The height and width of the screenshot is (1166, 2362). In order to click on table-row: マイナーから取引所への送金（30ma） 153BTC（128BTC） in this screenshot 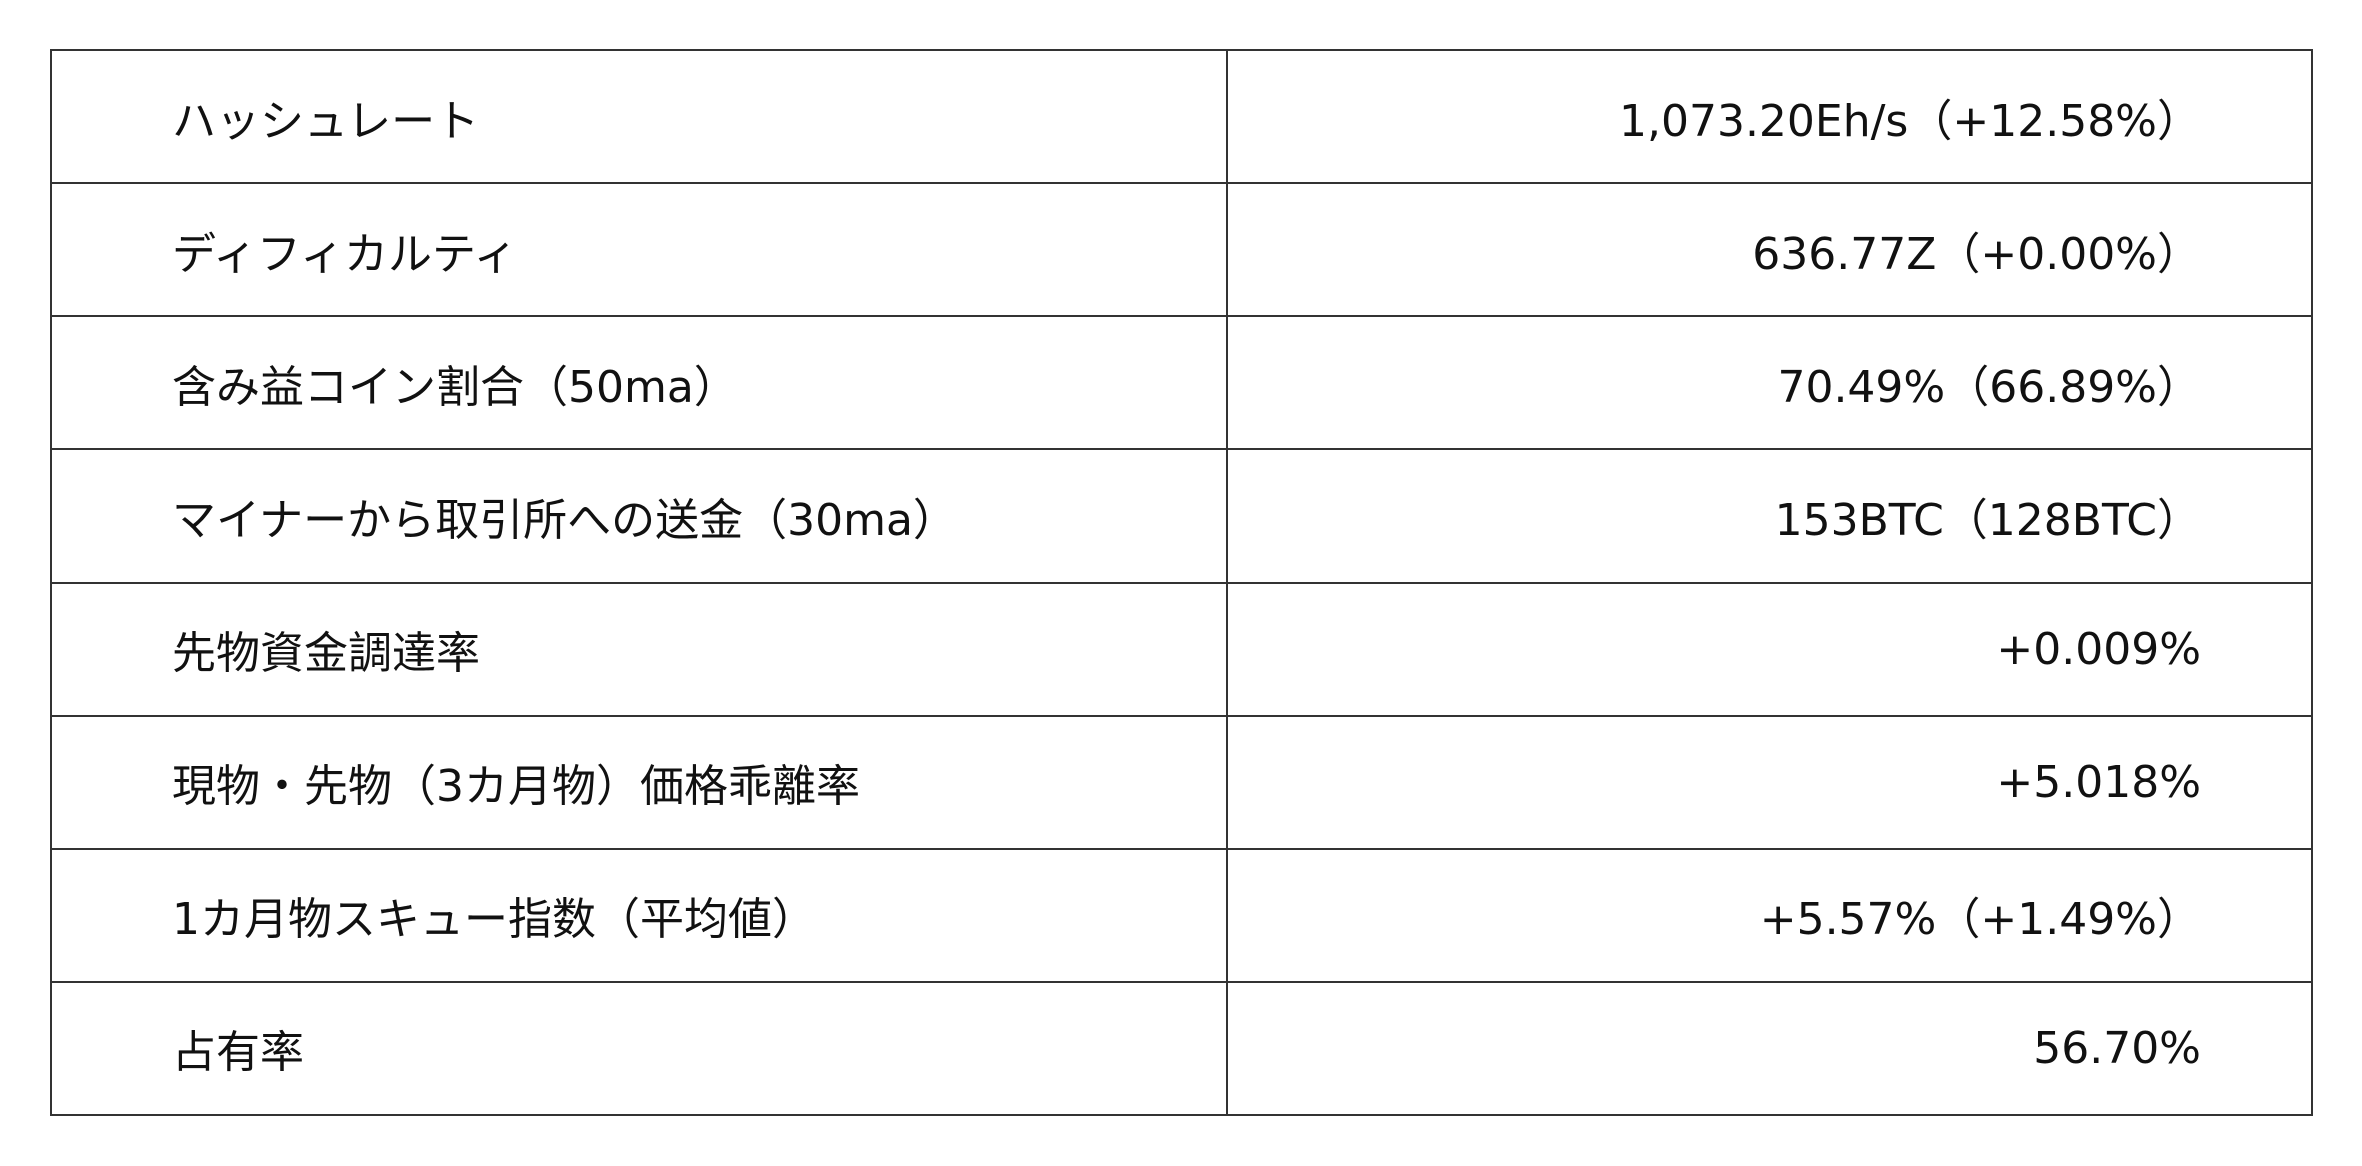, I will do `click(1181, 516)`.